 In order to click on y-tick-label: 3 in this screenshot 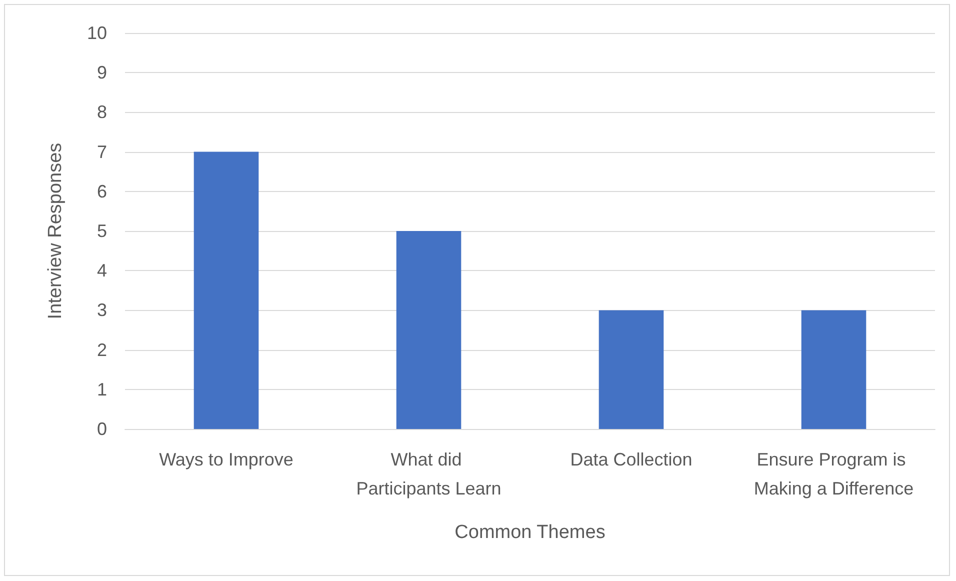, I will do `click(101, 310)`.